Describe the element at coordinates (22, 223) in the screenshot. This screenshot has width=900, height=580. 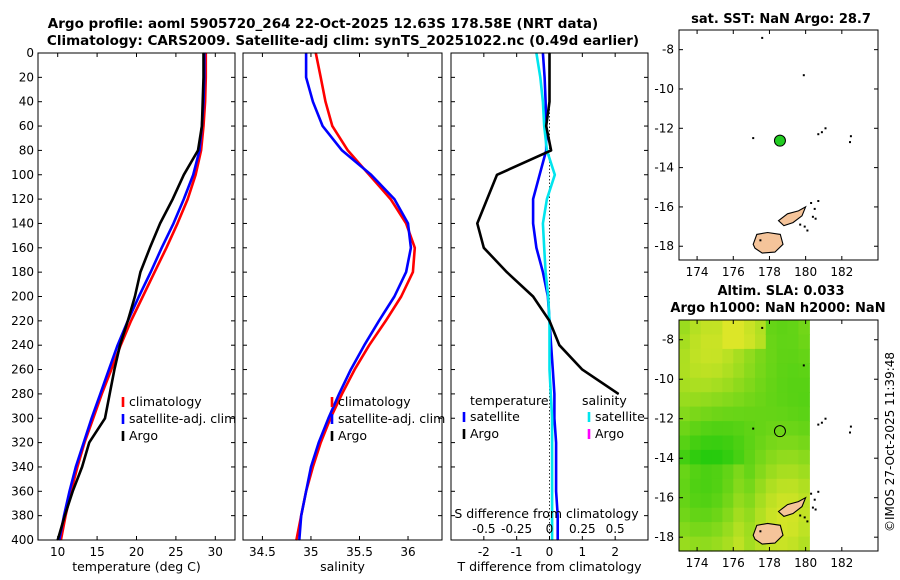
I see `depth-tick-label: 140` at that location.